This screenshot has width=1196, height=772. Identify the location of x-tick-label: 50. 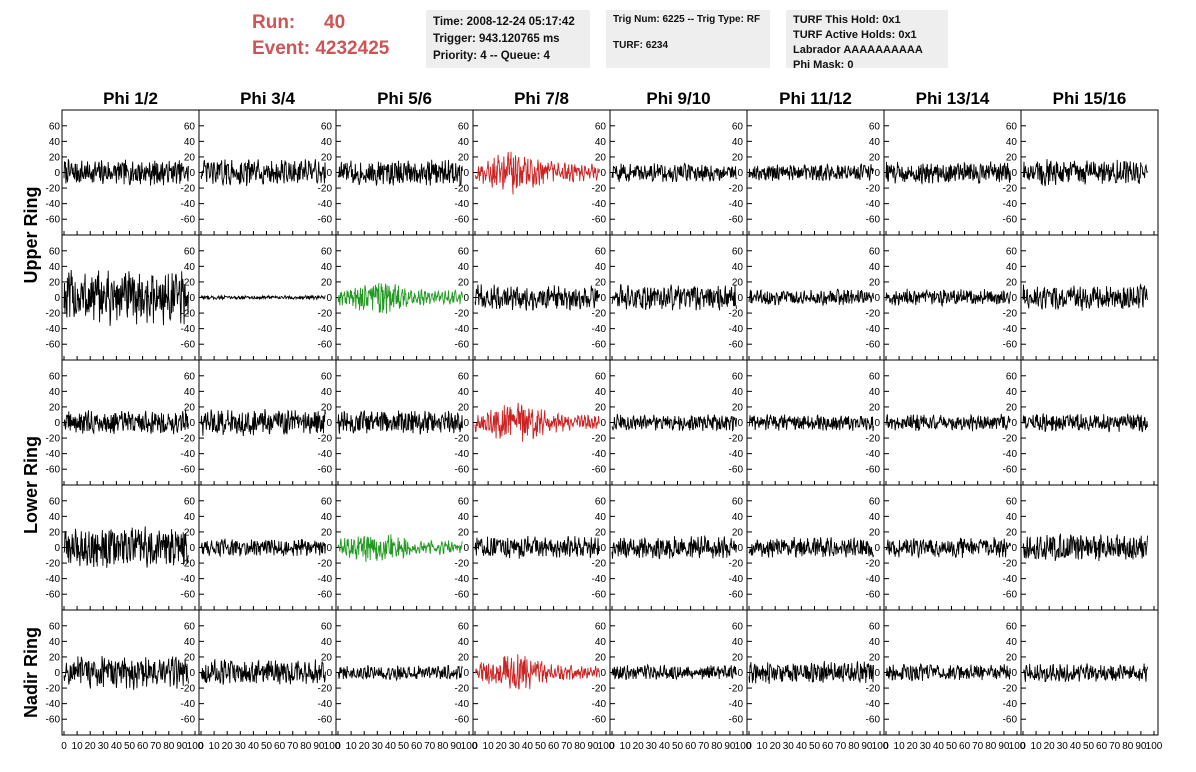
(541, 746).